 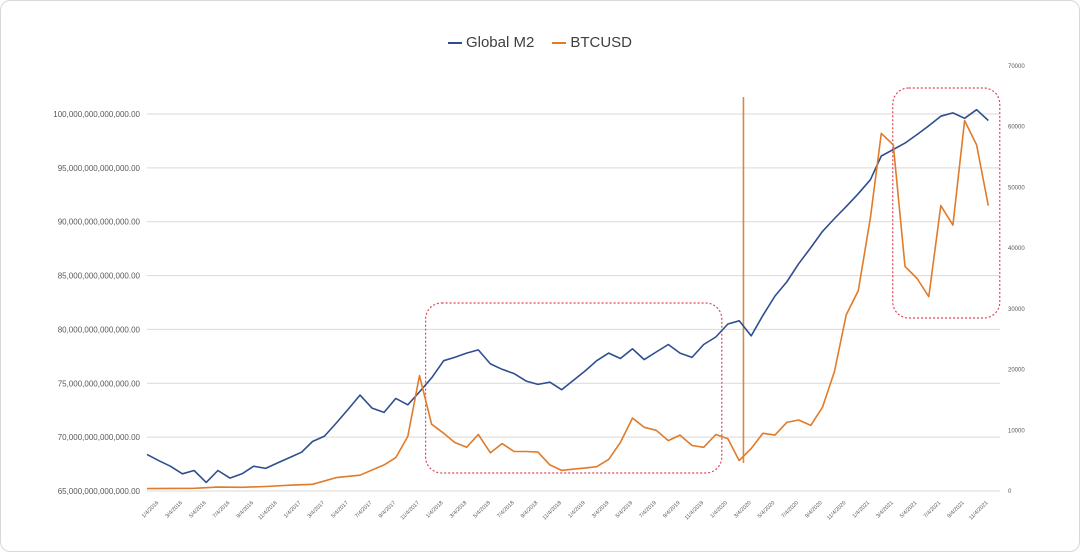 I want to click on x-axis-tick-label: 11/4/2019, so click(x=694, y=510).